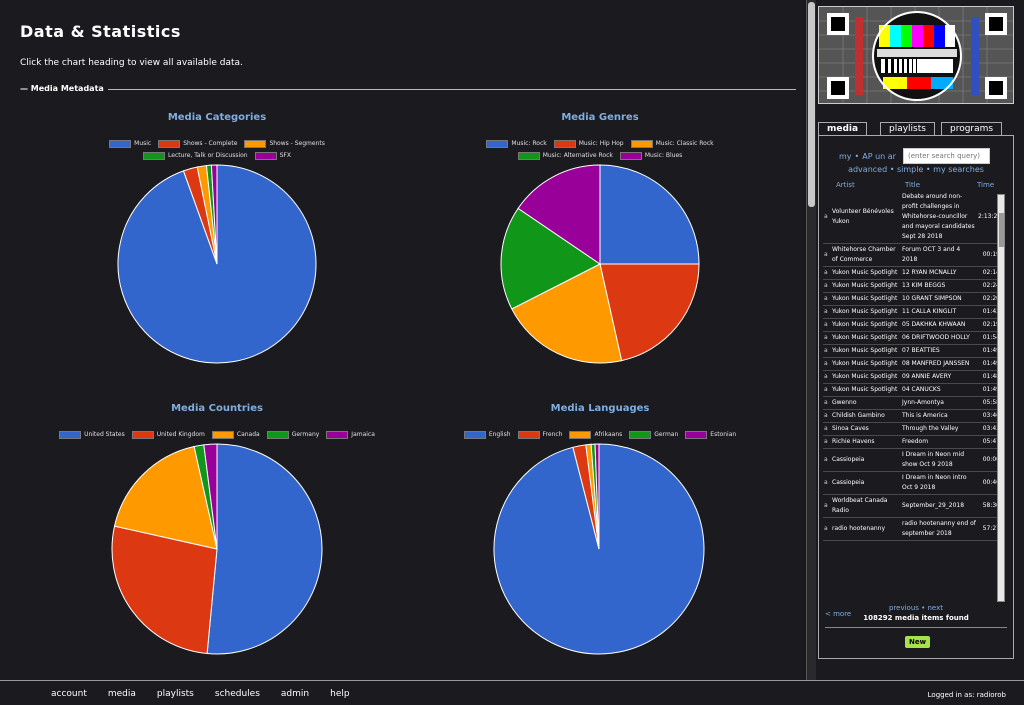 The height and width of the screenshot is (705, 1024). Describe the element at coordinates (811, 104) in the screenshot. I see `main-scrollbar-thumb` at that location.